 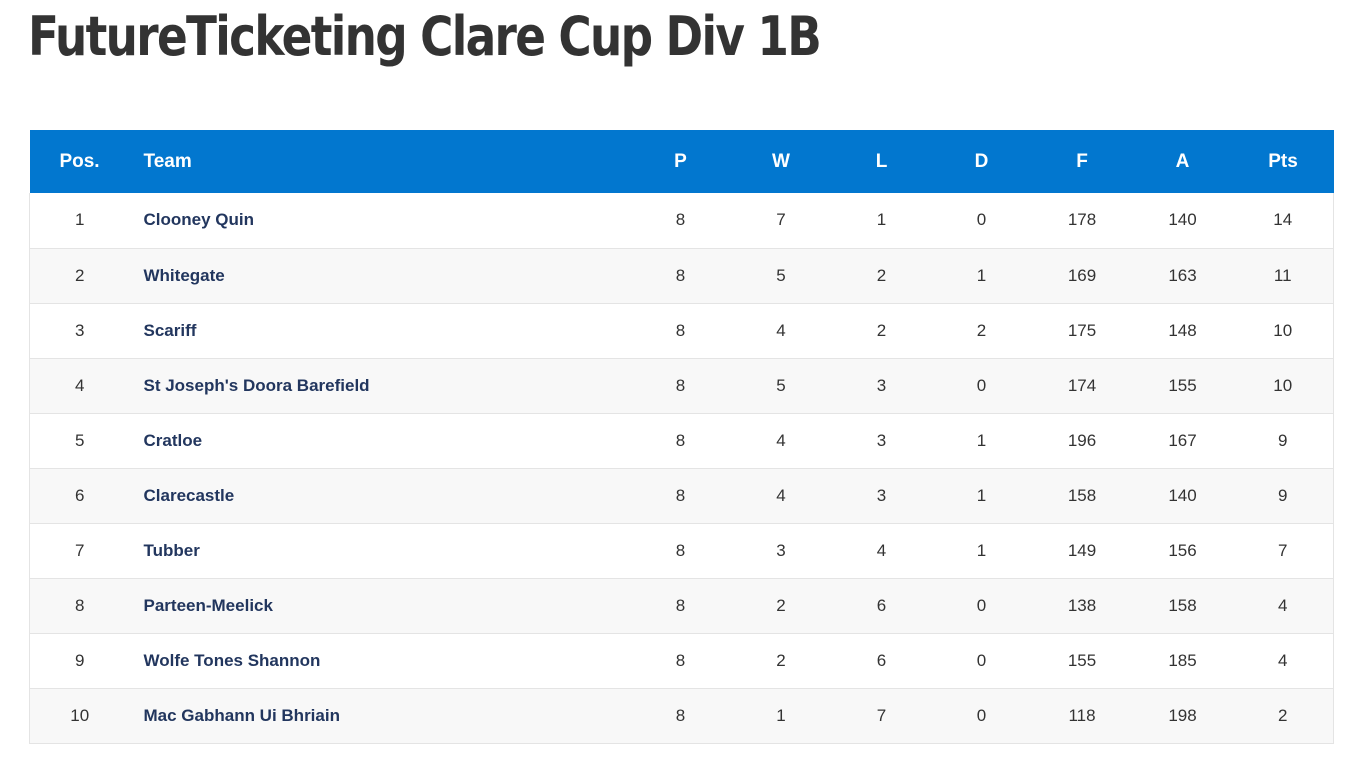 What do you see at coordinates (1283, 275) in the screenshot?
I see `cell-points: 11` at bounding box center [1283, 275].